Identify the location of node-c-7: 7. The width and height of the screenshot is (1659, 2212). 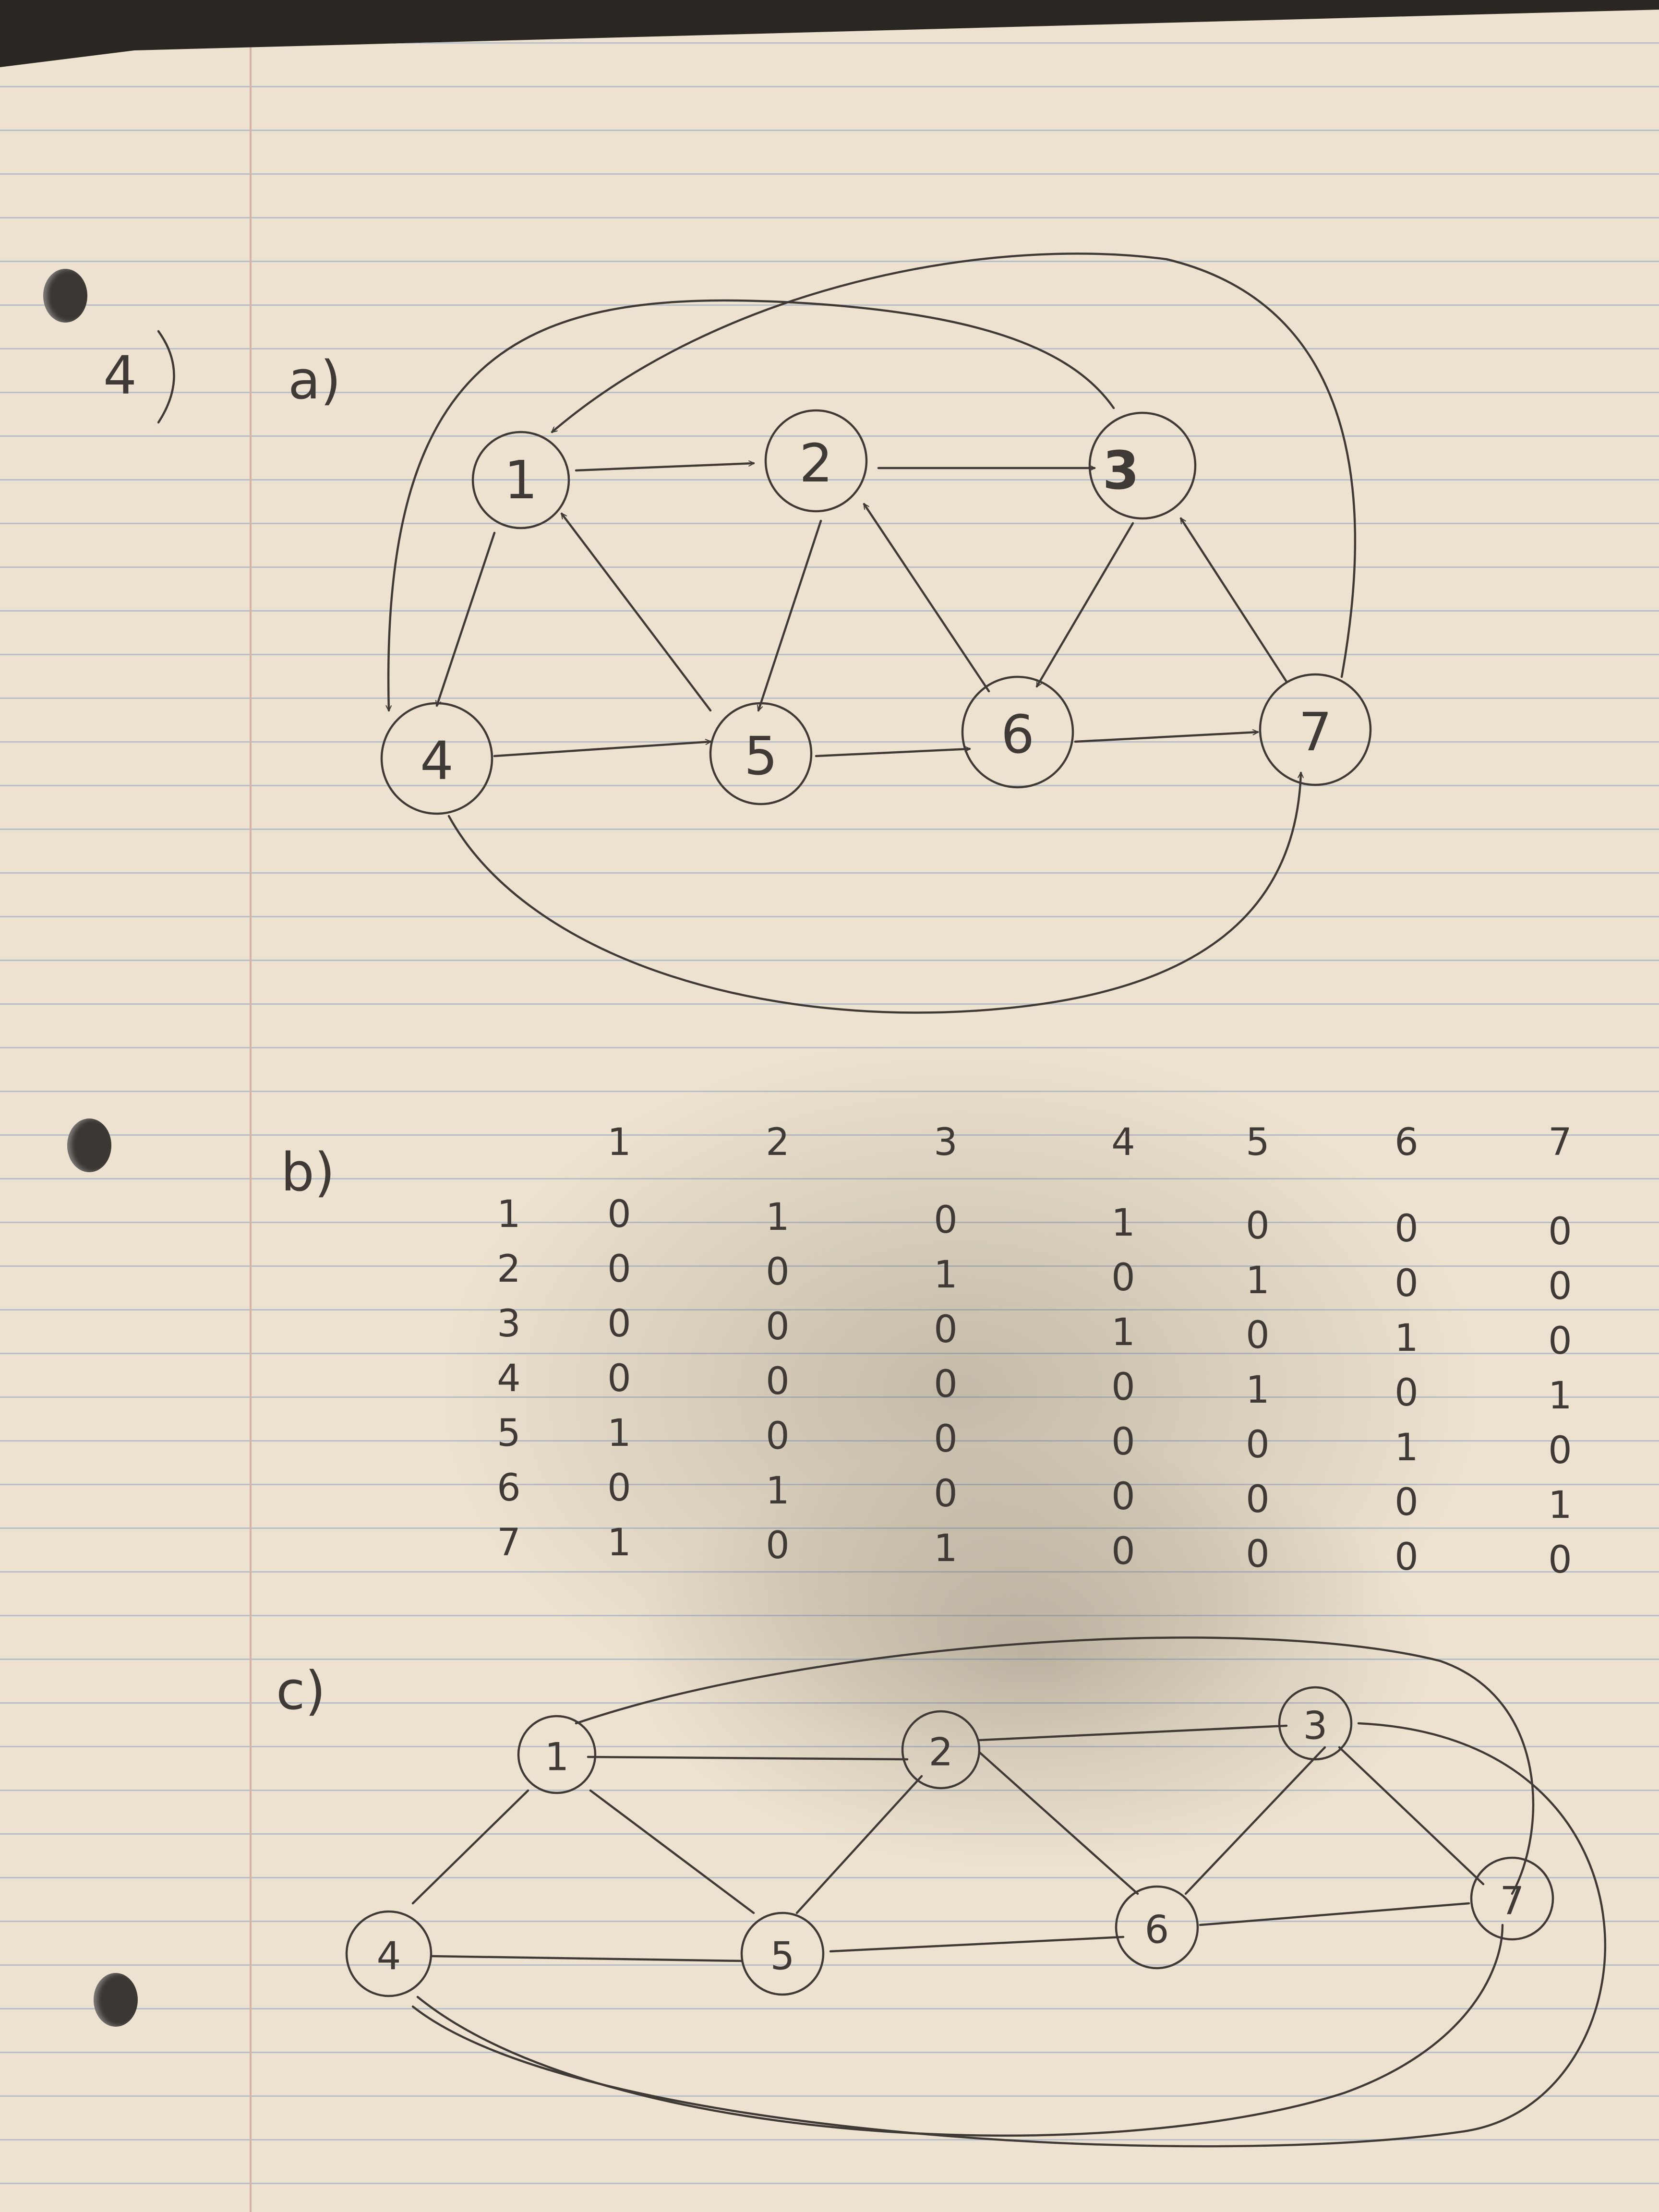
(1512, 1898).